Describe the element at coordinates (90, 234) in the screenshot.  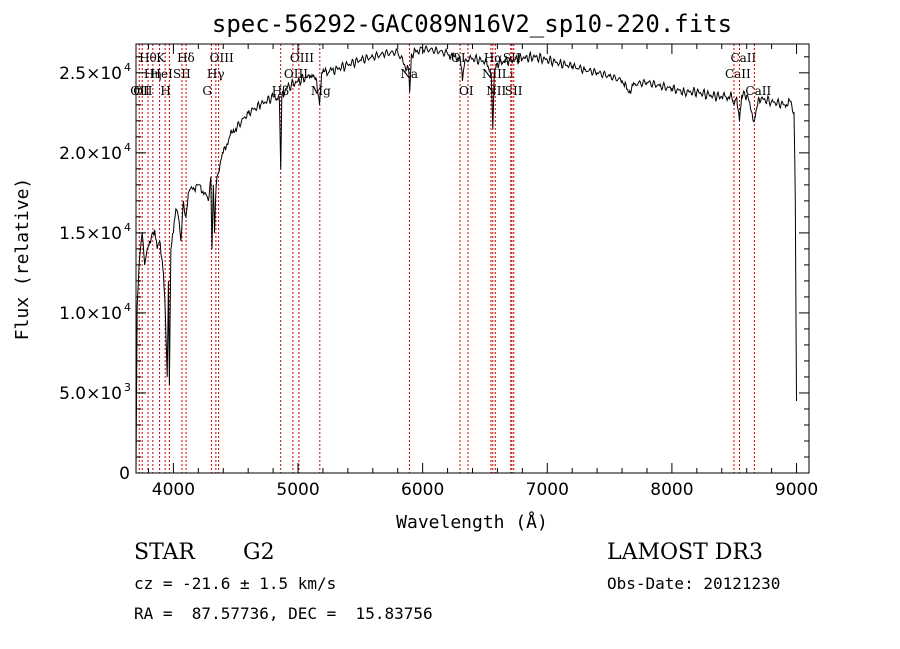
I see `y-tick-label: 1.5×10` at that location.